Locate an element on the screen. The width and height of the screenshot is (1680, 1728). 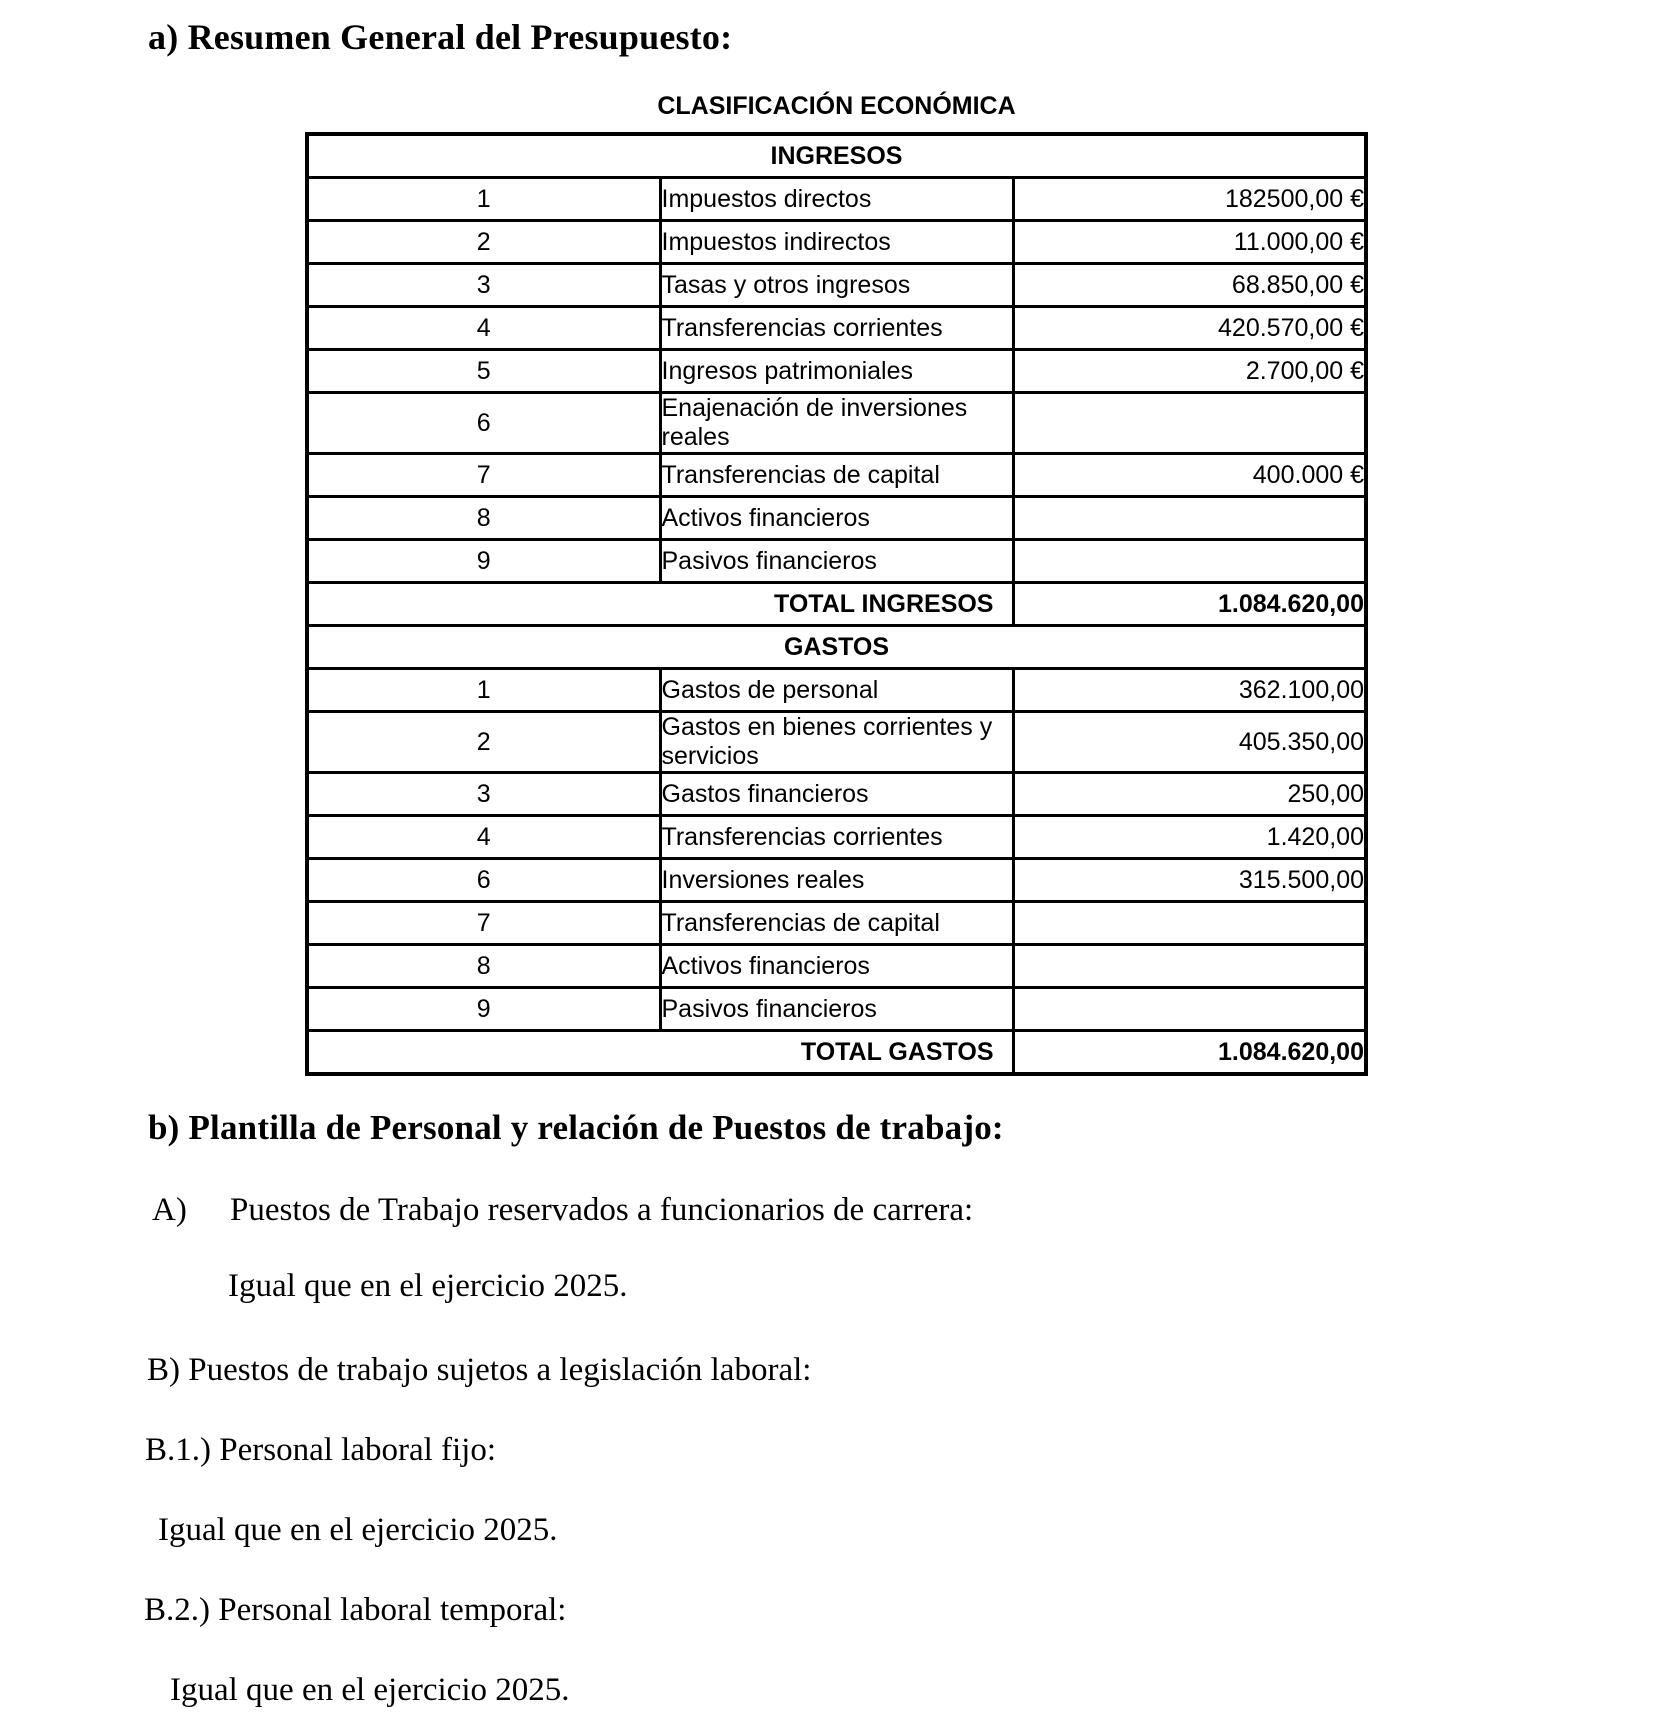
row-label-cell: Enajenación de inversiones reales is located at coordinates (836, 423).